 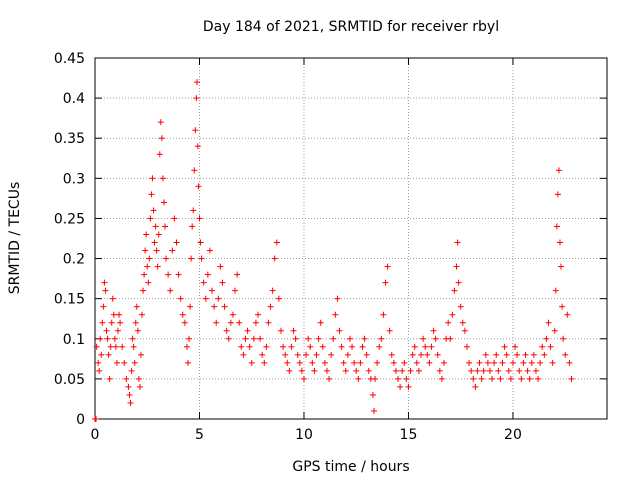 I want to click on y-tick-label: 0.15, so click(x=69, y=300).